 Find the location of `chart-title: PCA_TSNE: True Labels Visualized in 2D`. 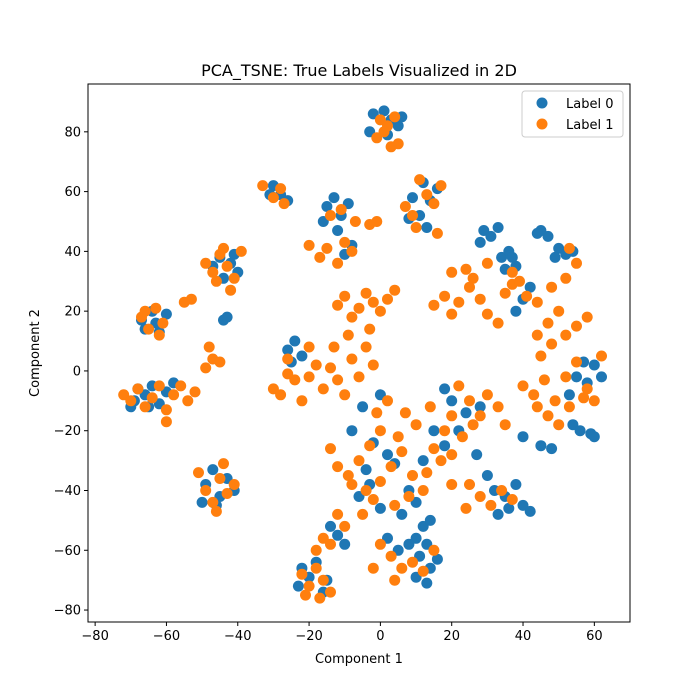

chart-title: PCA_TSNE: True Labels Visualized in 2D is located at coordinates (359, 71).